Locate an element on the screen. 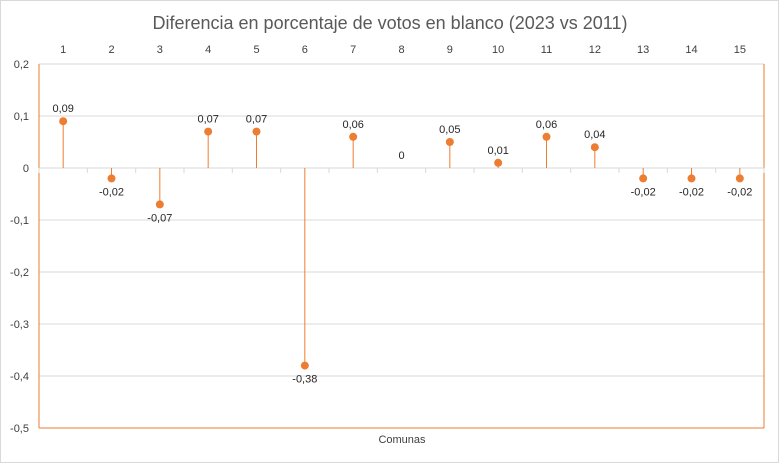 The height and width of the screenshot is (464, 779). y-tick-label: -0,4 is located at coordinates (19, 377).